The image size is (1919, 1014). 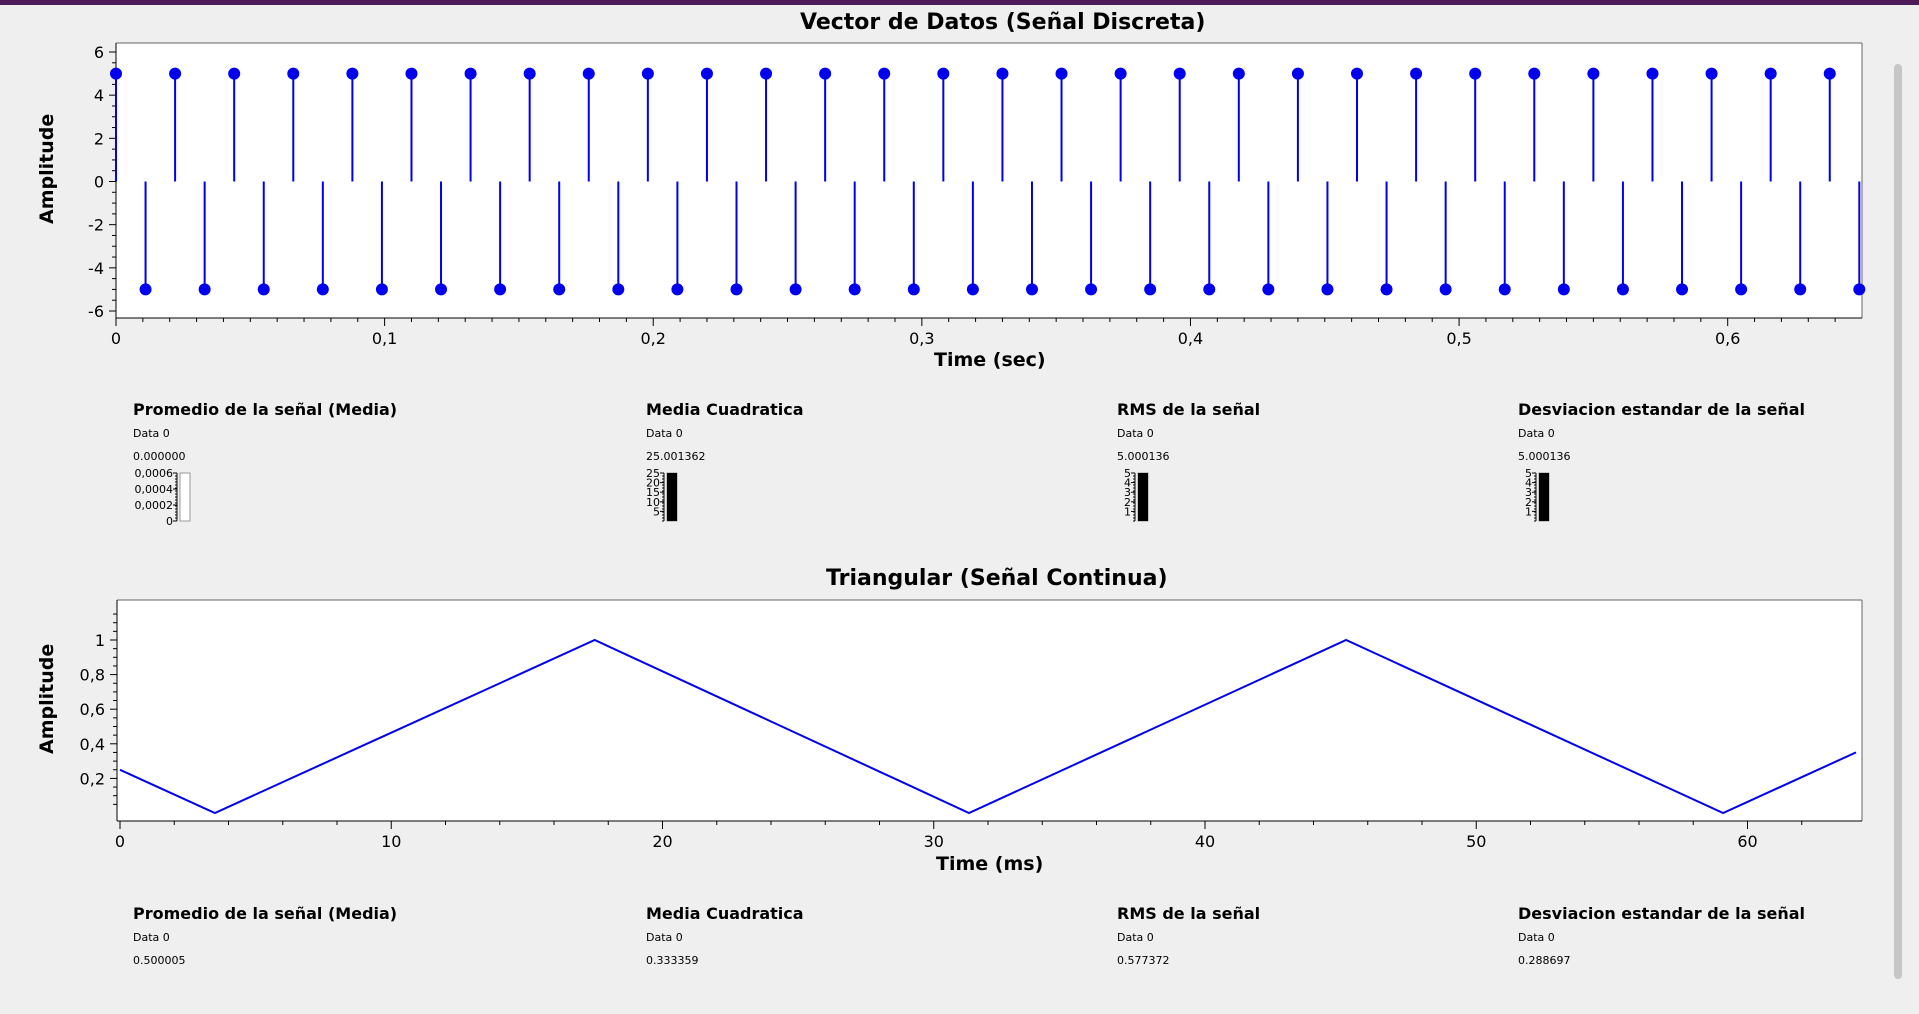 What do you see at coordinates (1476, 841) in the screenshot?
I see `x-tick-label: 50` at bounding box center [1476, 841].